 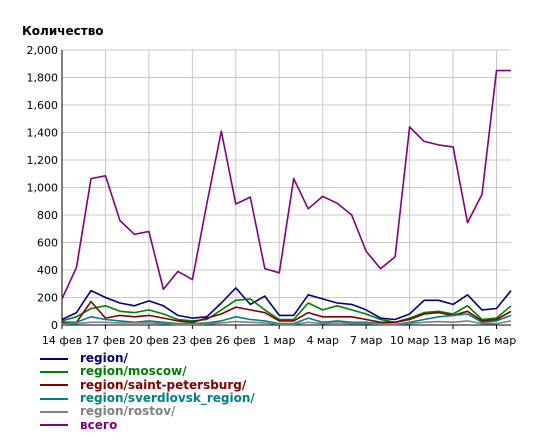 What do you see at coordinates (54, 325) in the screenshot?
I see `y-tick-label: 0` at bounding box center [54, 325].